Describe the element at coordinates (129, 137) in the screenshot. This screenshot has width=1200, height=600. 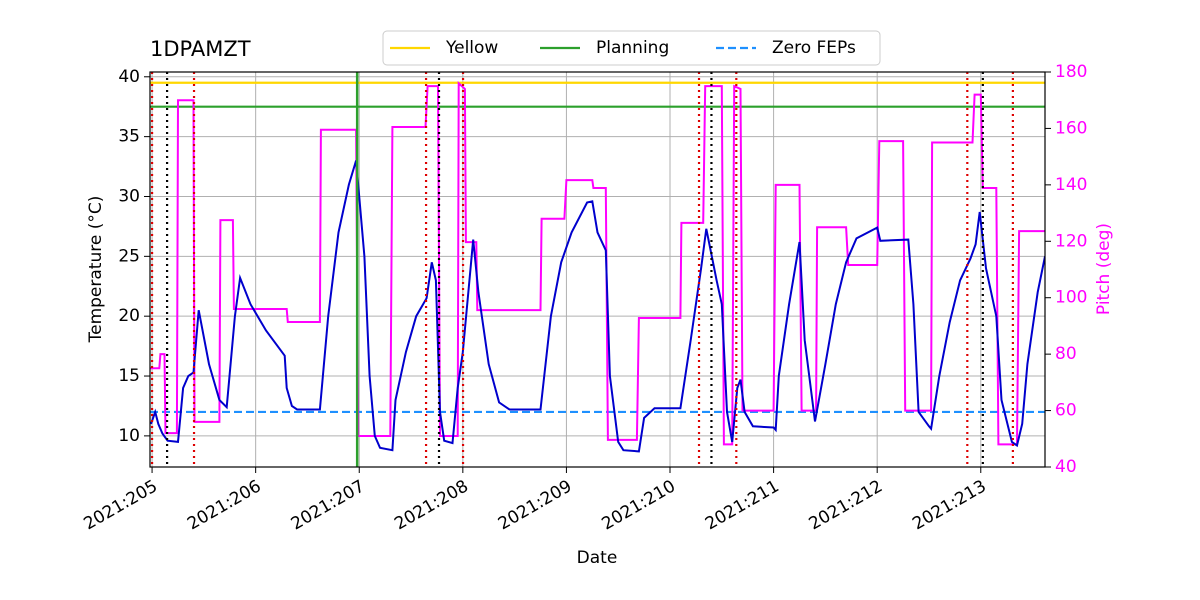
I see `y-tick-label: 35` at that location.